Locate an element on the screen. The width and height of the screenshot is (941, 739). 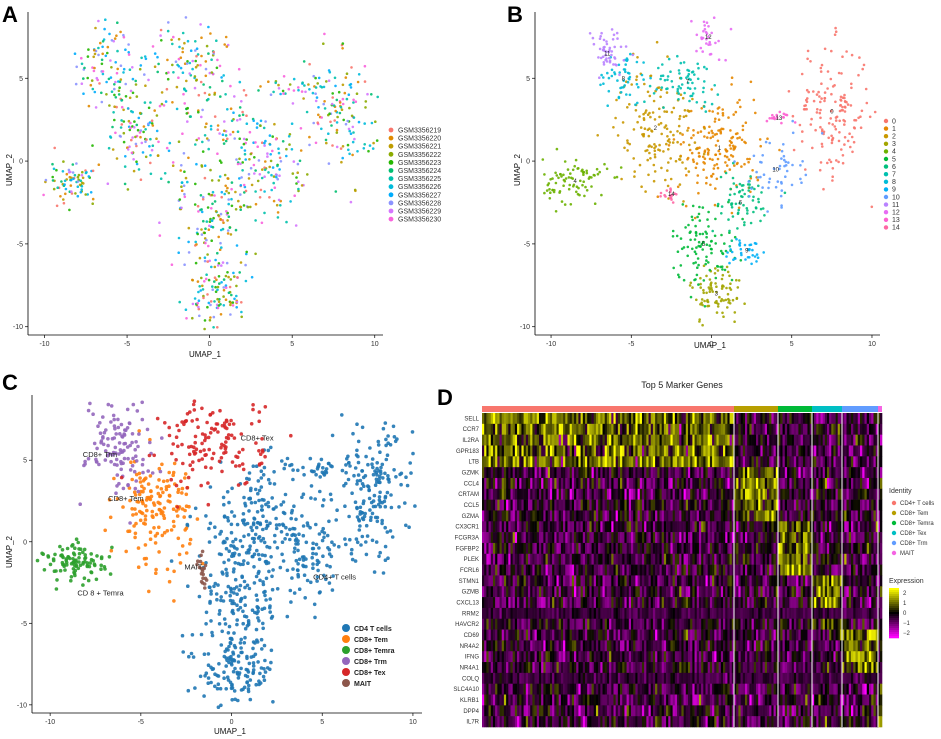
umap-a-xlabel: UMAP_1 is located at coordinates (205, 354).